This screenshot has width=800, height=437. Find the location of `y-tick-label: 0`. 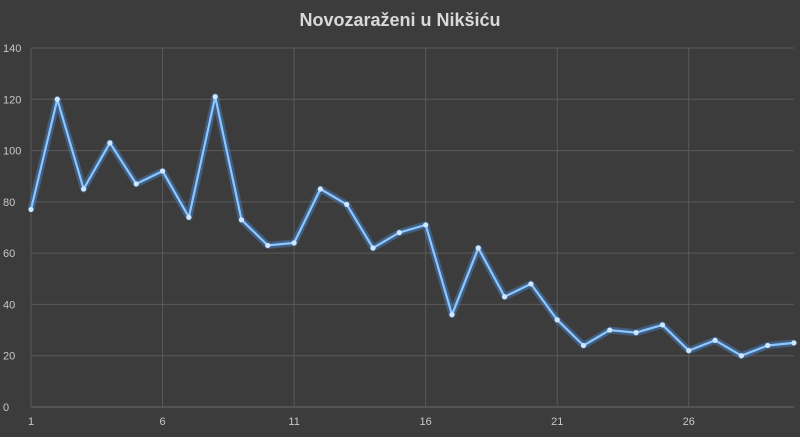

y-tick-label: 0 is located at coordinates (6, 408).